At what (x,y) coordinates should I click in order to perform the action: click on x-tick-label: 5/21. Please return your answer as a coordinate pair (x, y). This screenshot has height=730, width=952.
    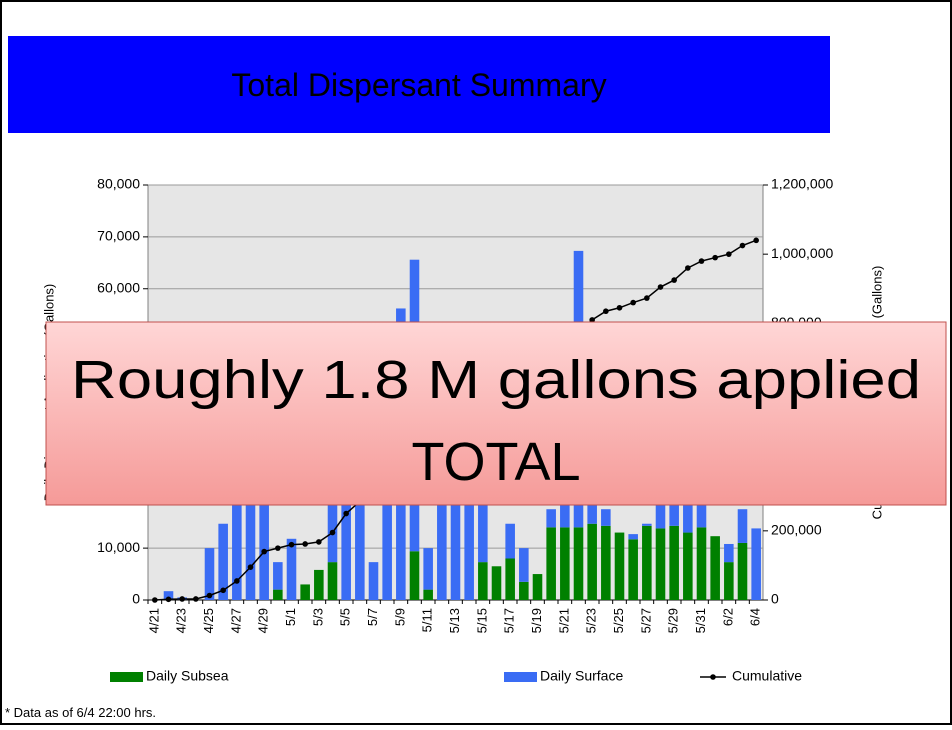
    Looking at the image, I should click on (563, 620).